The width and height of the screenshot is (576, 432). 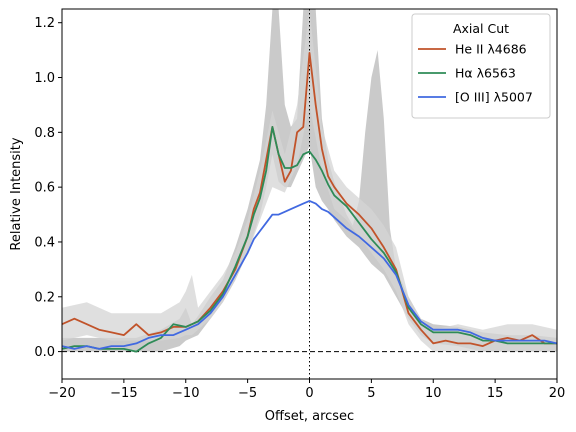 I want to click on legend-frame, so click(x=481, y=66).